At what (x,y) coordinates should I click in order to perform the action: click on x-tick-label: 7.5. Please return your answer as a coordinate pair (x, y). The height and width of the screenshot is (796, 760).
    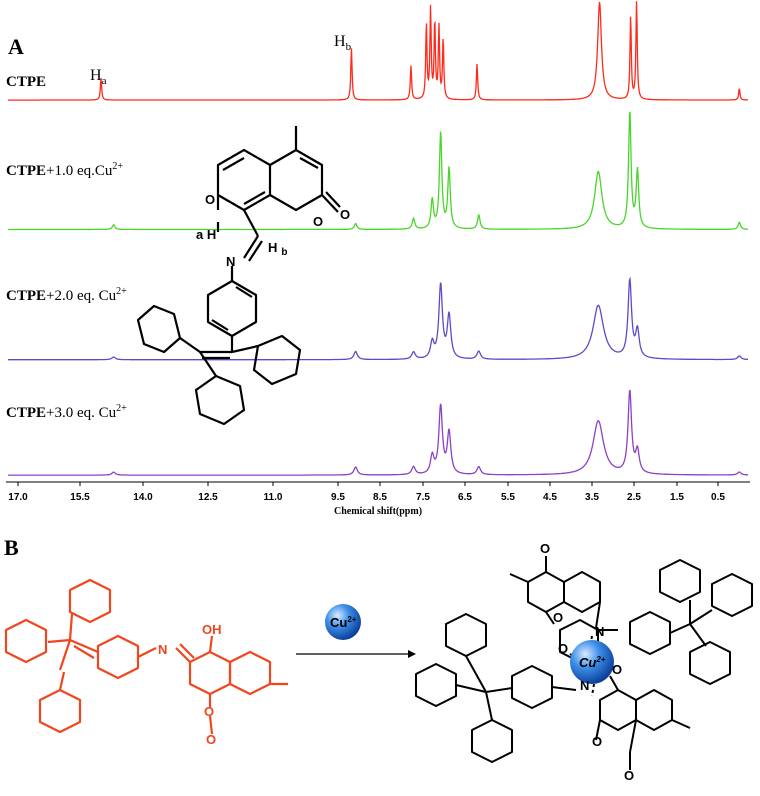
    Looking at the image, I should click on (423, 497).